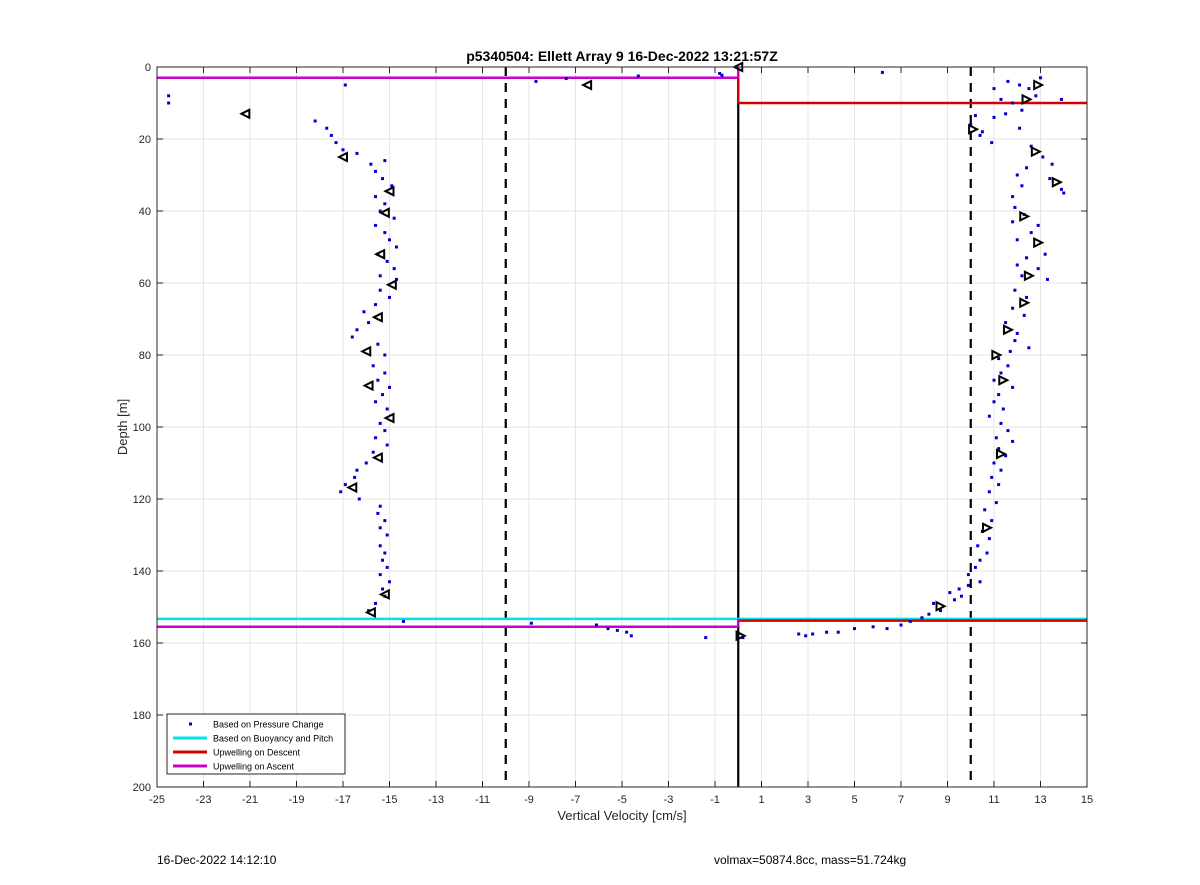 The width and height of the screenshot is (1200, 885). What do you see at coordinates (273, 739) in the screenshot?
I see `legend-label: Based on Buoyancy and Pitch` at bounding box center [273, 739].